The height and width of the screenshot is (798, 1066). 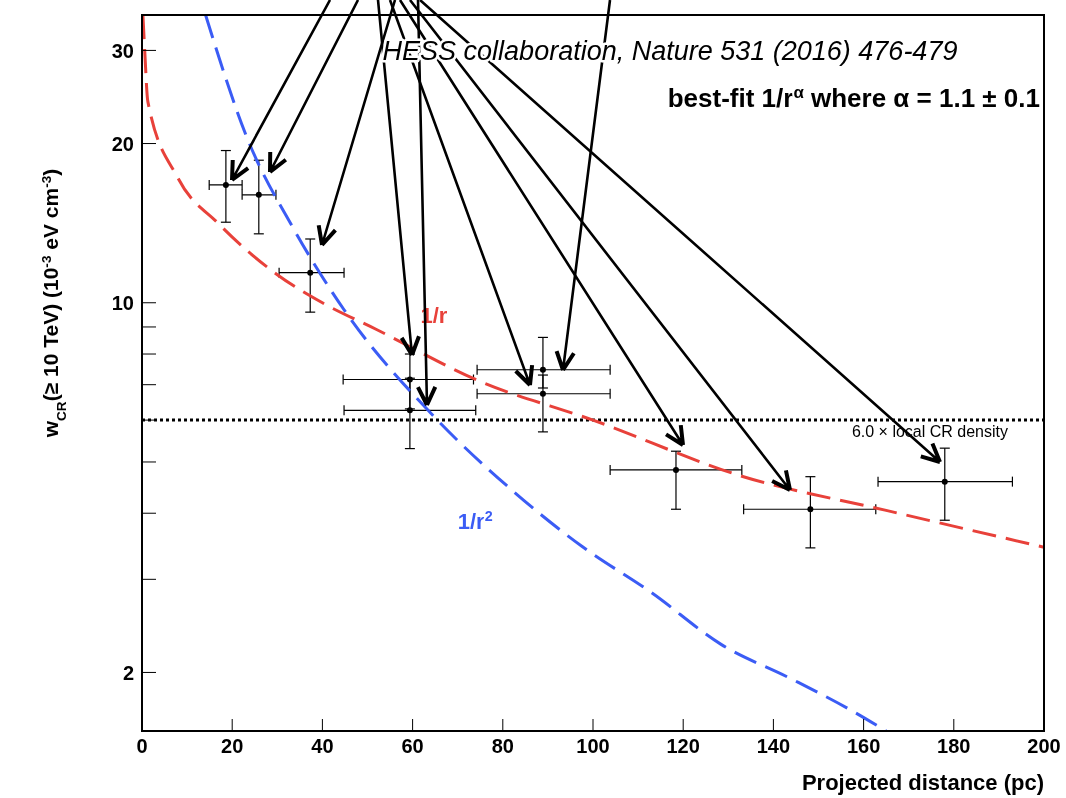 I want to click on x-tick-label: 60, so click(x=412, y=746).